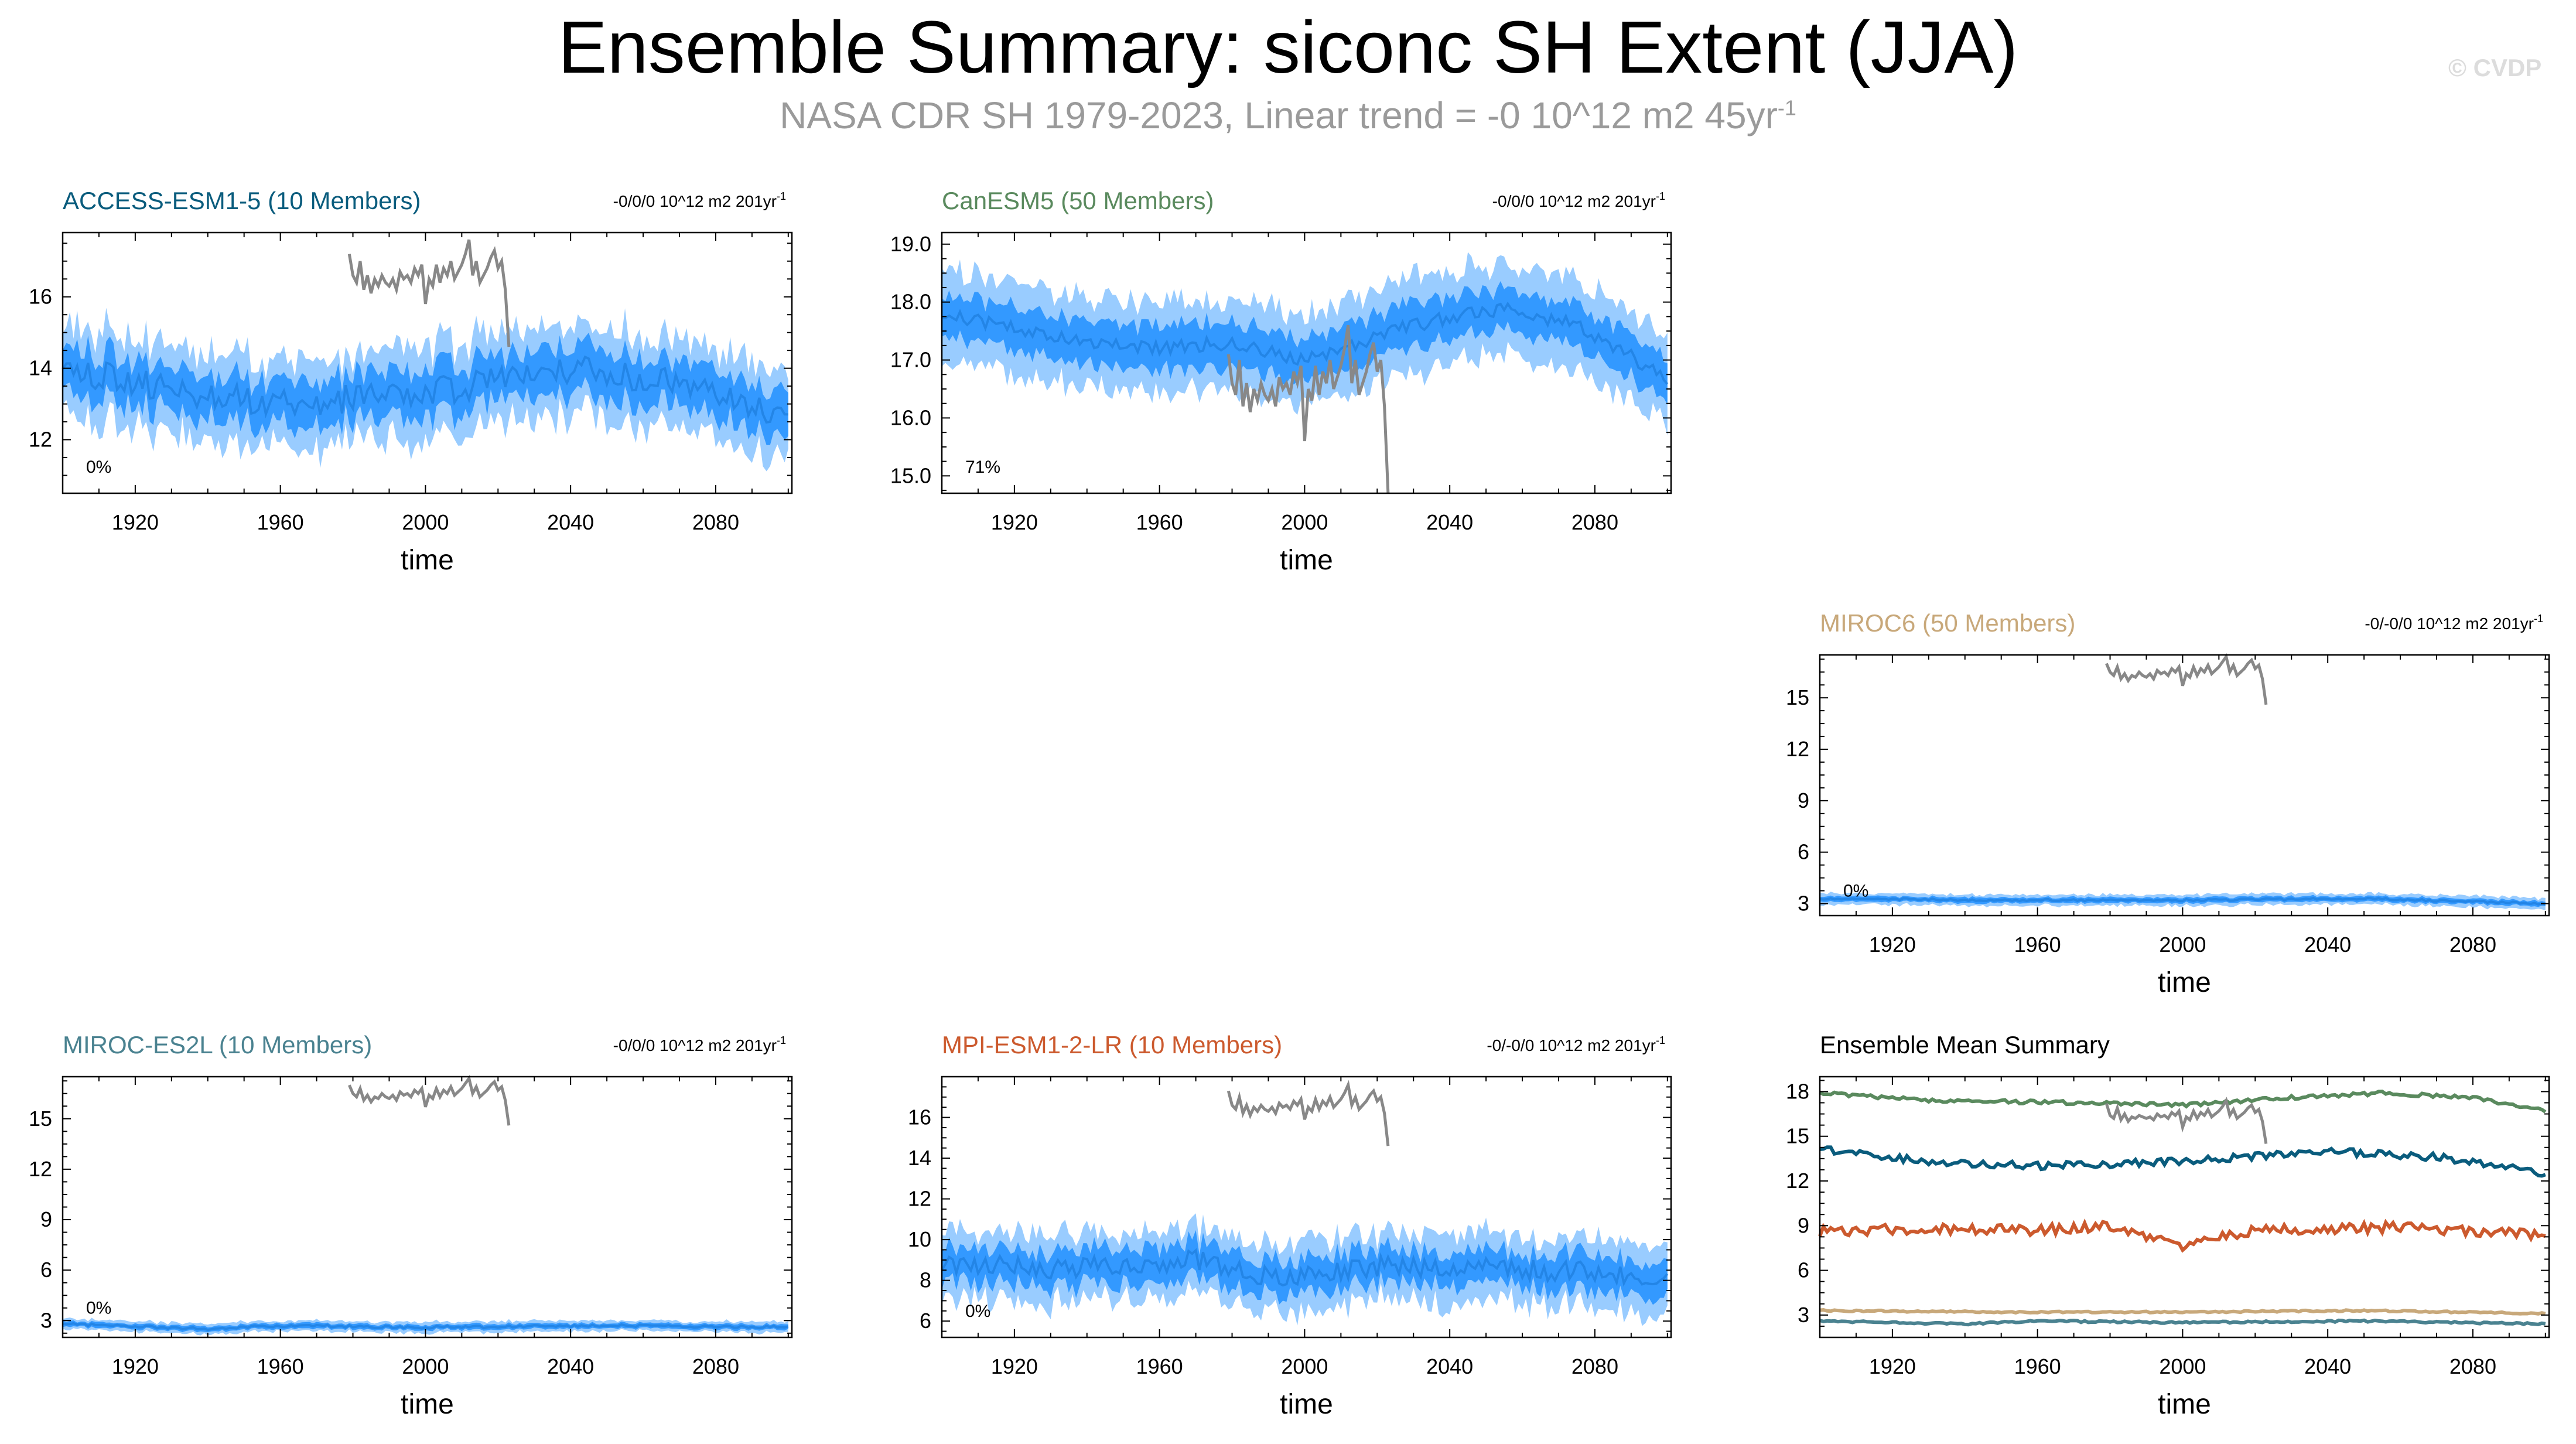  What do you see at coordinates (46, 1320) in the screenshot?
I see `y-tick-label: 3` at bounding box center [46, 1320].